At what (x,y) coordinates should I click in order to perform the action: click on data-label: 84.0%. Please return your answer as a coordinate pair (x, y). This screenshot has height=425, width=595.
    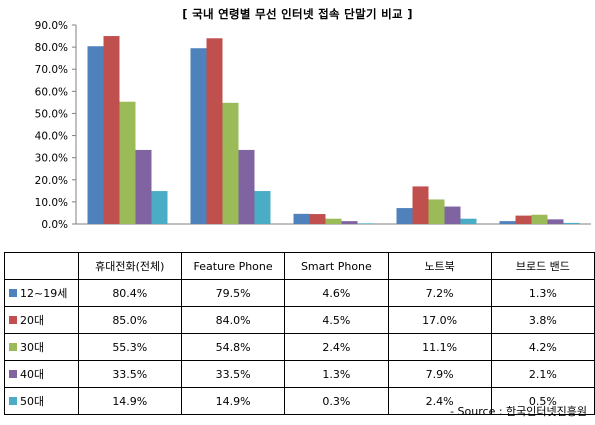
    Looking at the image, I should click on (233, 320).